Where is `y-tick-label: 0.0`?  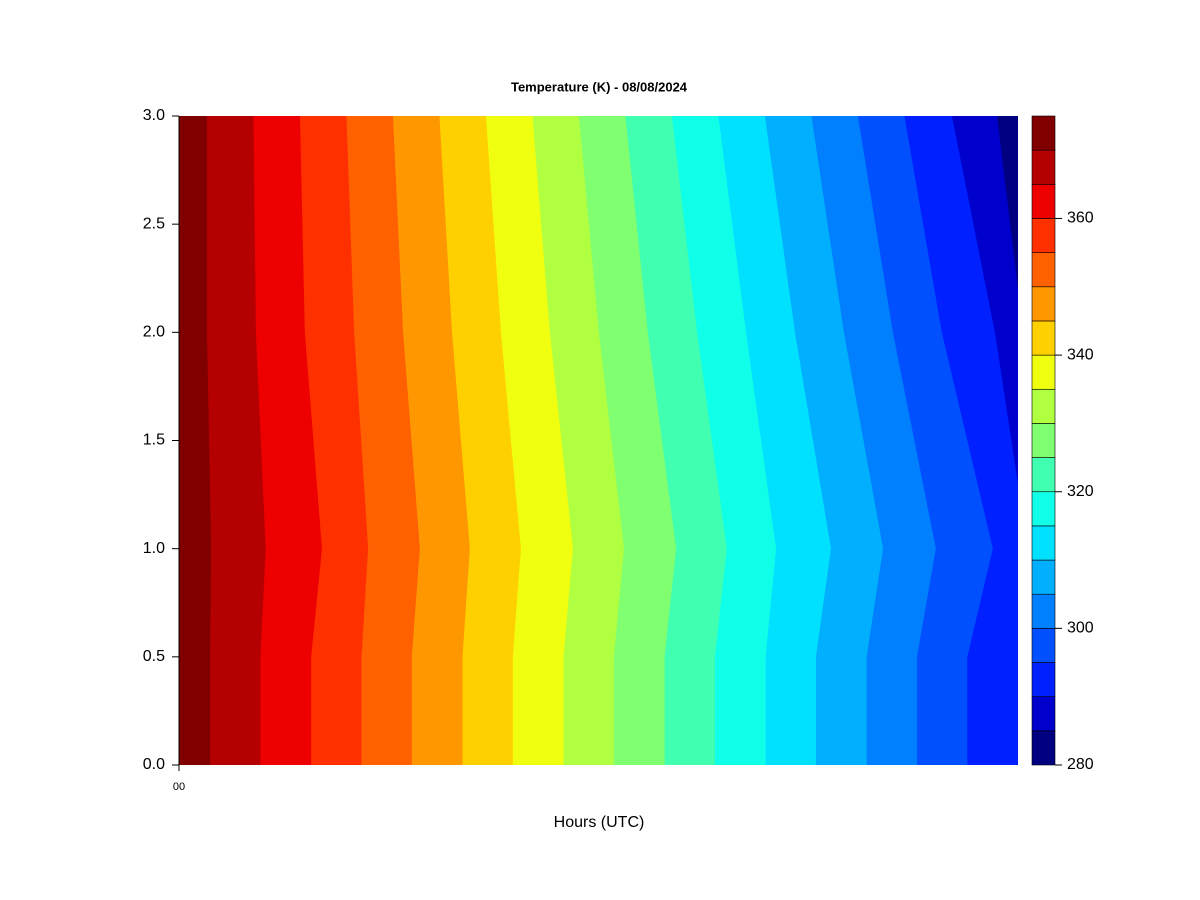
y-tick-label: 0.0 is located at coordinates (154, 764).